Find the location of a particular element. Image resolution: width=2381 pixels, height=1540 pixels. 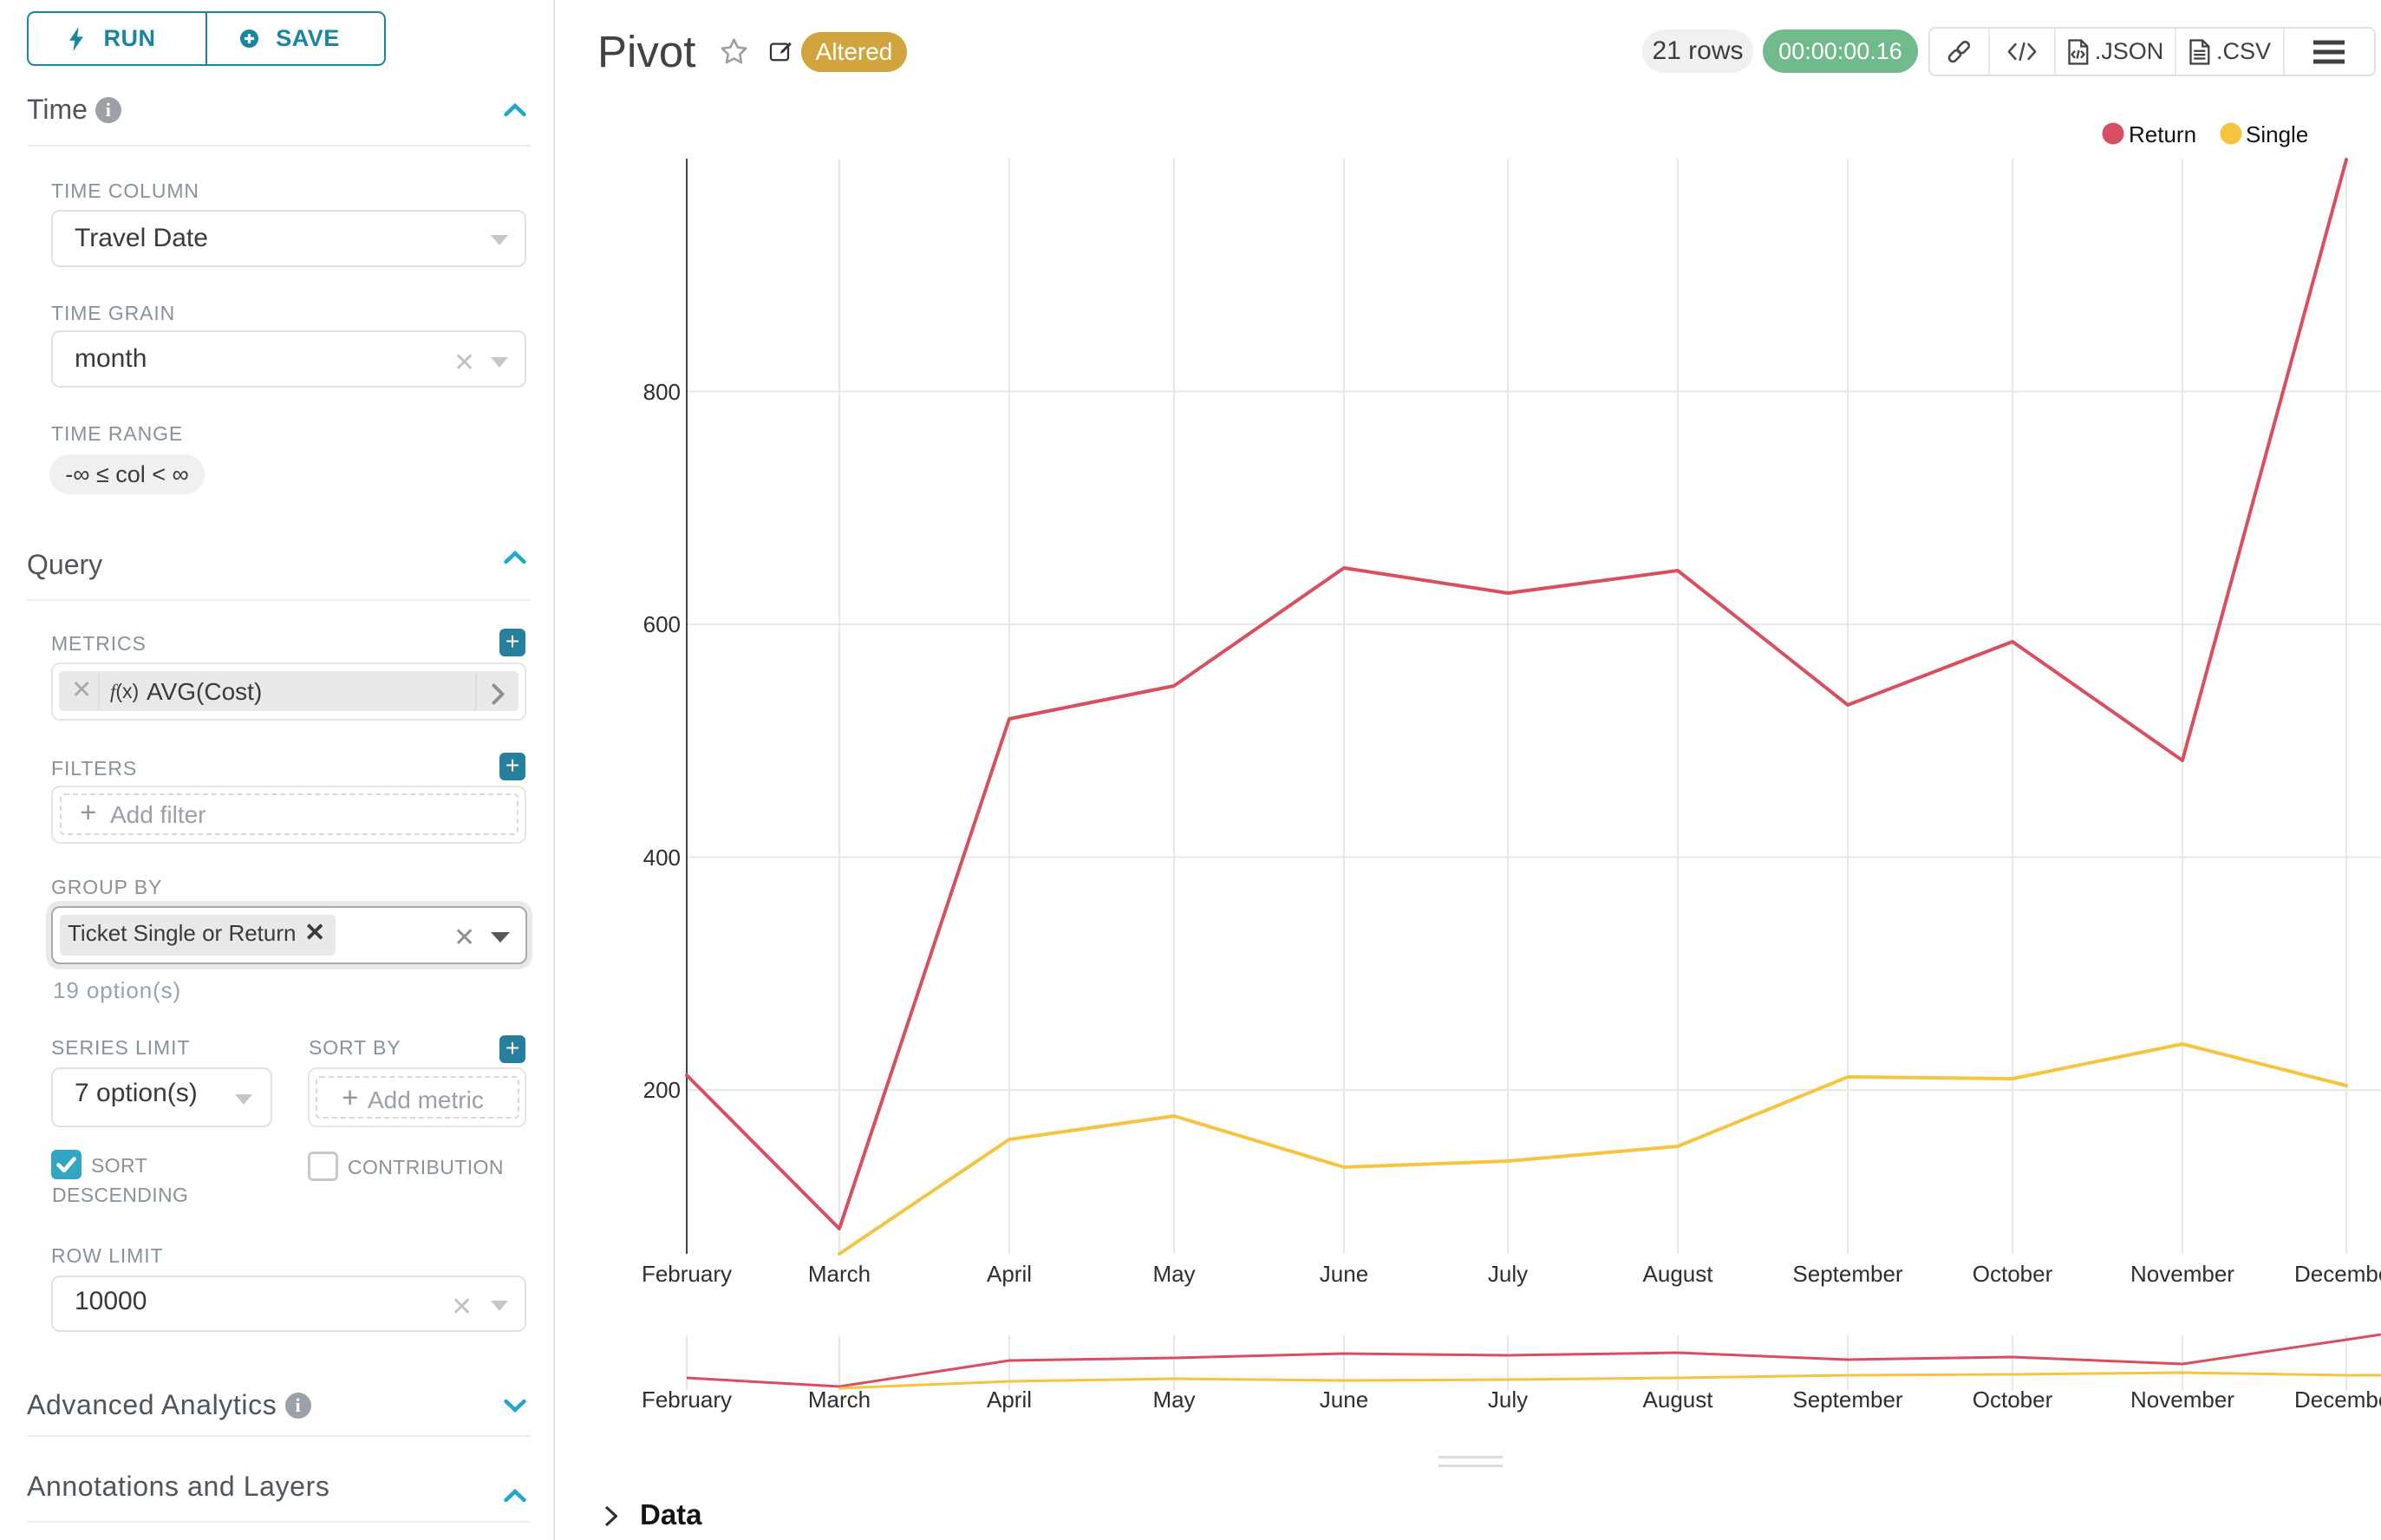

svg-text: 400 is located at coordinates (662, 858).